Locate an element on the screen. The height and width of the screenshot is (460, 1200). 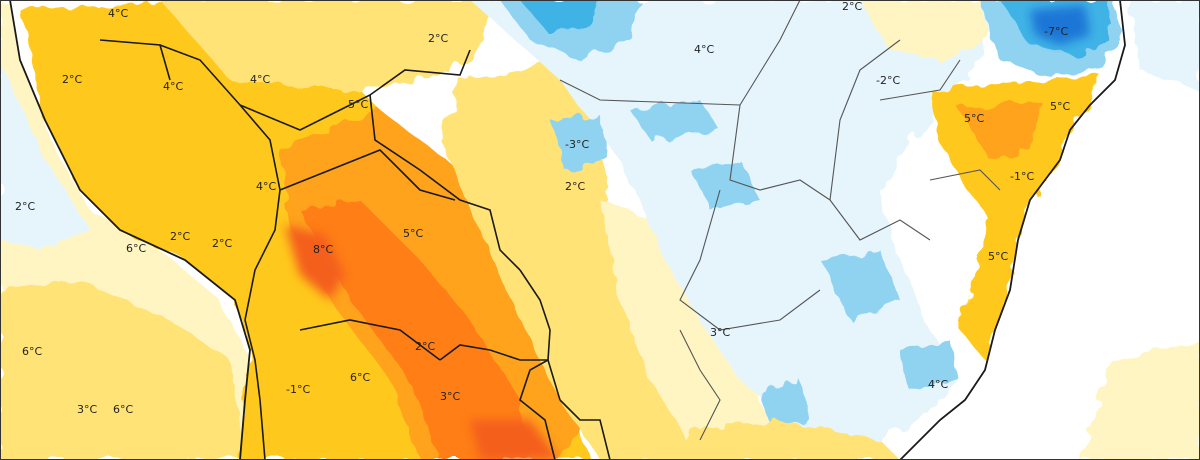
pacific-light-zone is located at coordinates (122, 370).